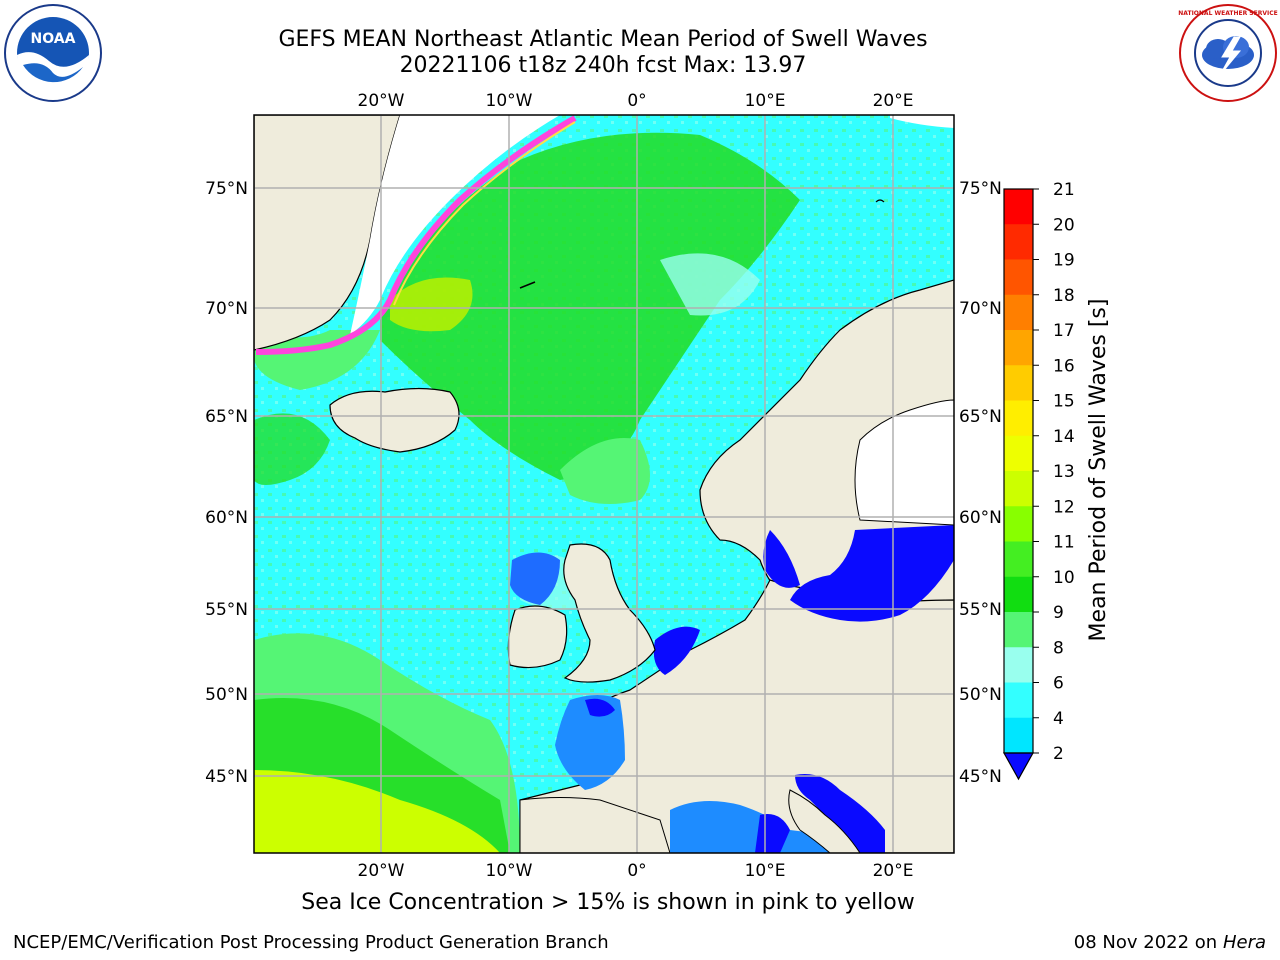 The height and width of the screenshot is (960, 1280). What do you see at coordinates (980, 417) in the screenshot?
I see `lat-tick-right-3: 65°N` at bounding box center [980, 417].